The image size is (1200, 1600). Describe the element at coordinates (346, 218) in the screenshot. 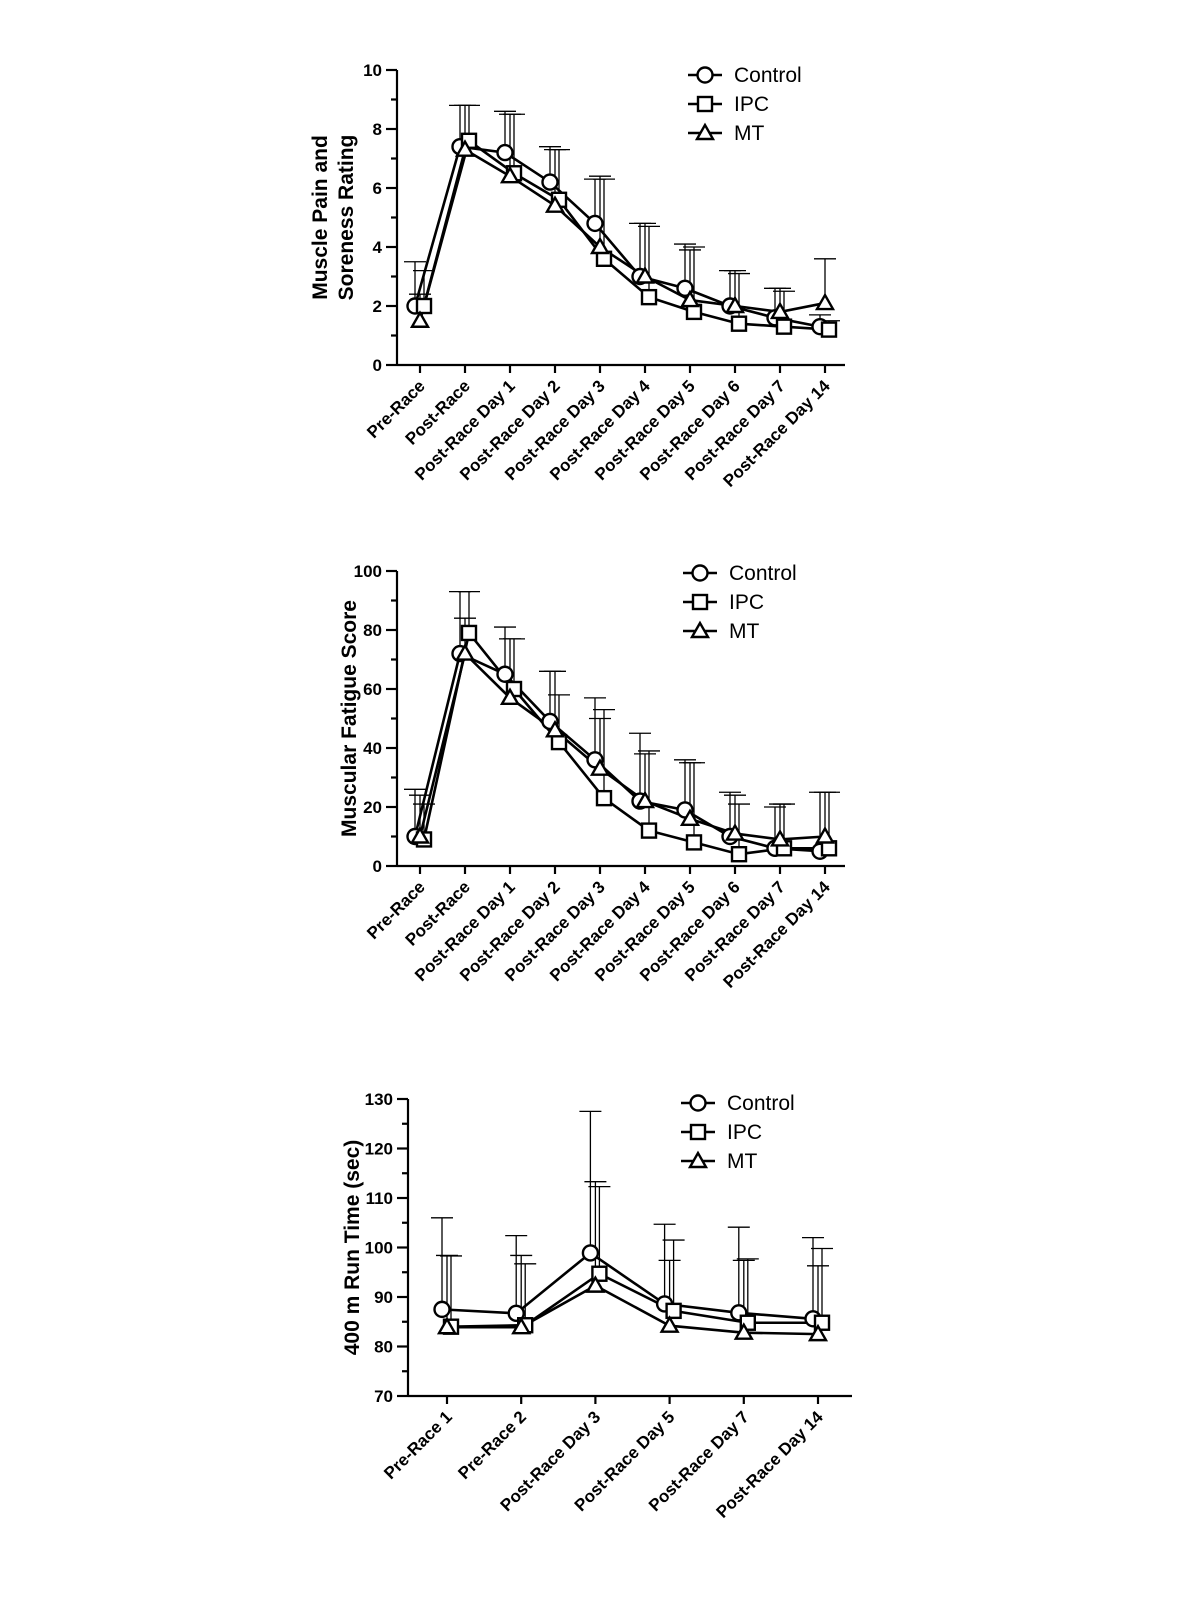

I see `y-axis-title-line: Soreness Rating` at that location.